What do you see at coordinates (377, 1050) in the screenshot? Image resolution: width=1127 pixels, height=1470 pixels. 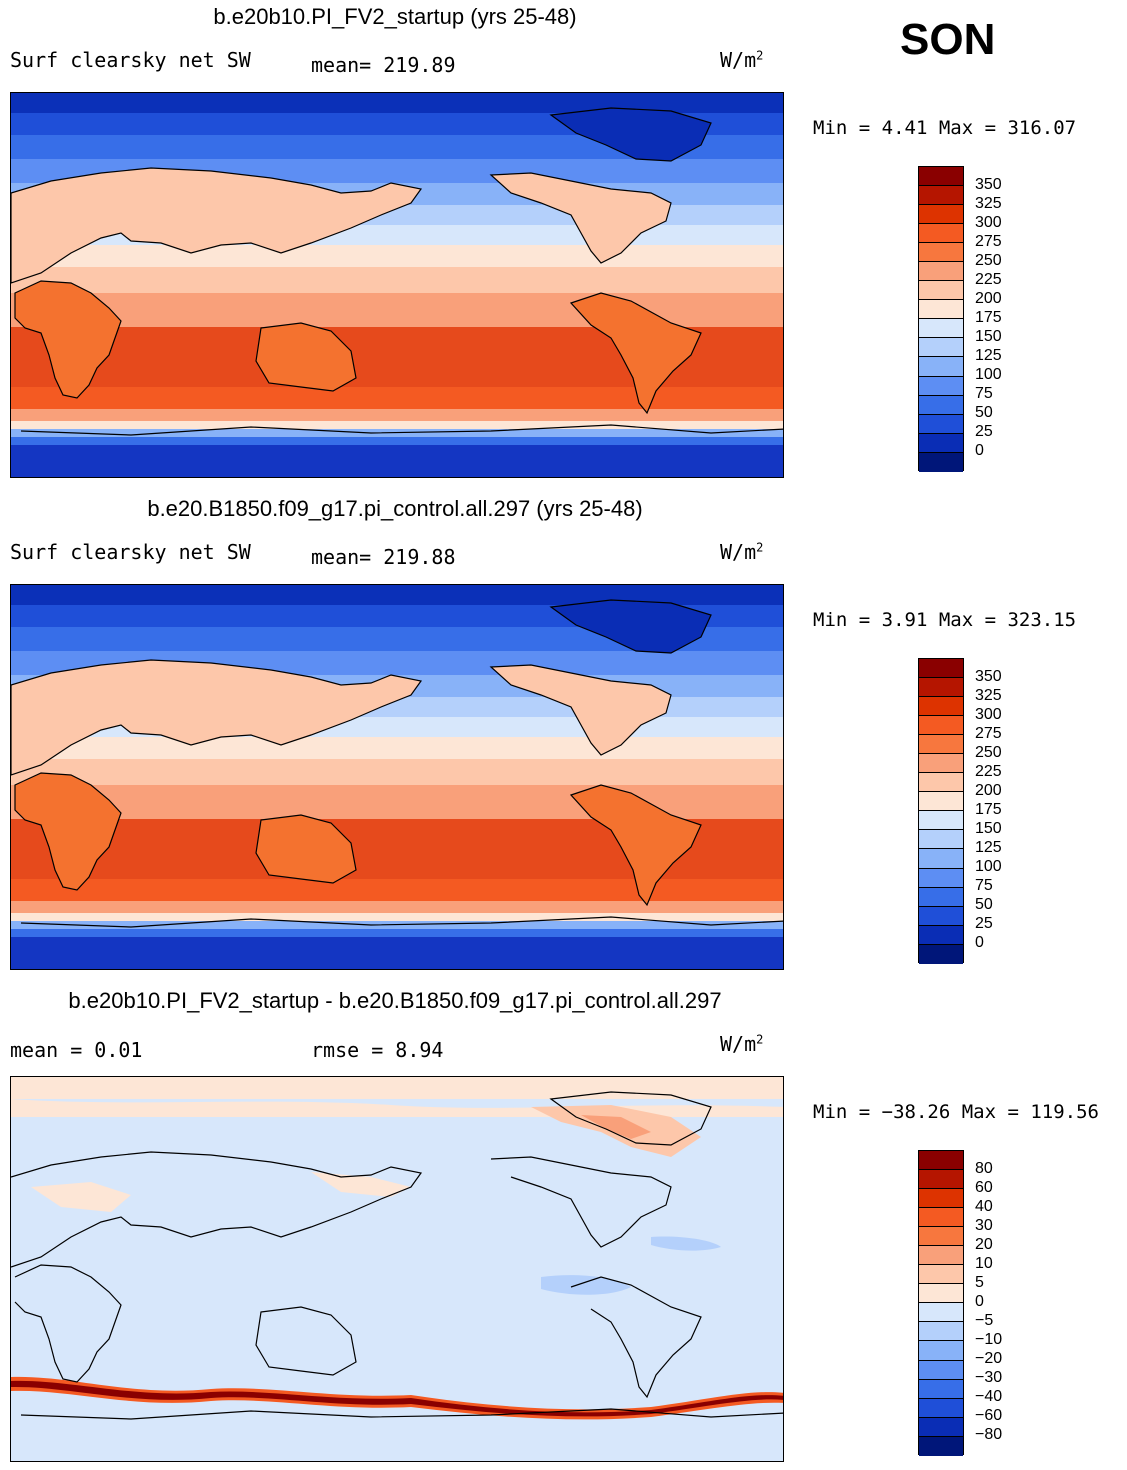 I see `panel-3-rmse-label: rmse = 8.94` at bounding box center [377, 1050].